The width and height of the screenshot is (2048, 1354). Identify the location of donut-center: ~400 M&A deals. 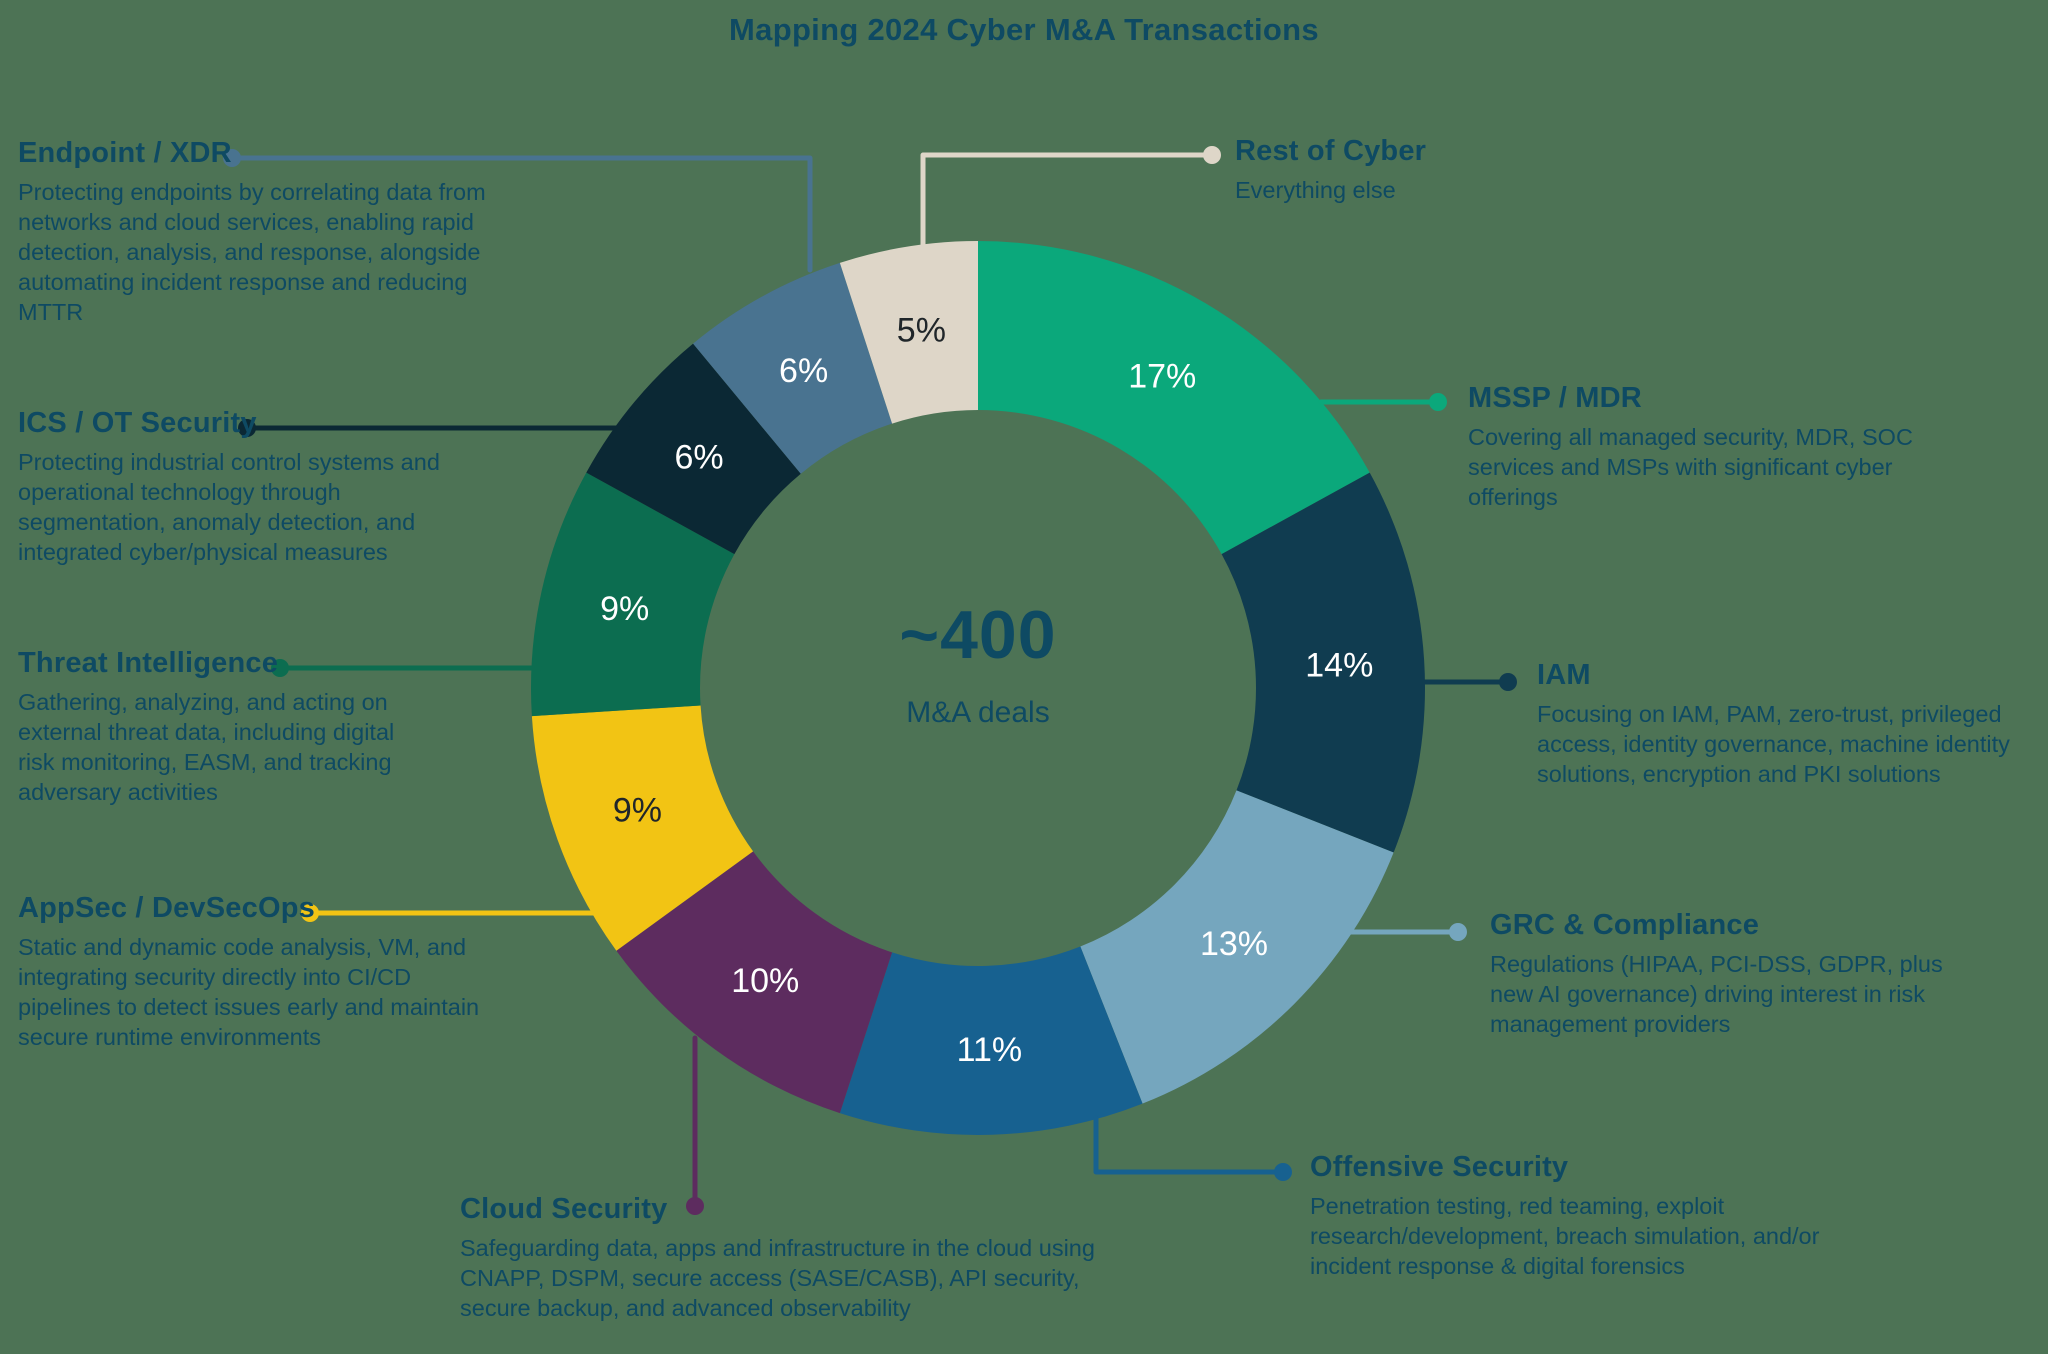
(978, 663).